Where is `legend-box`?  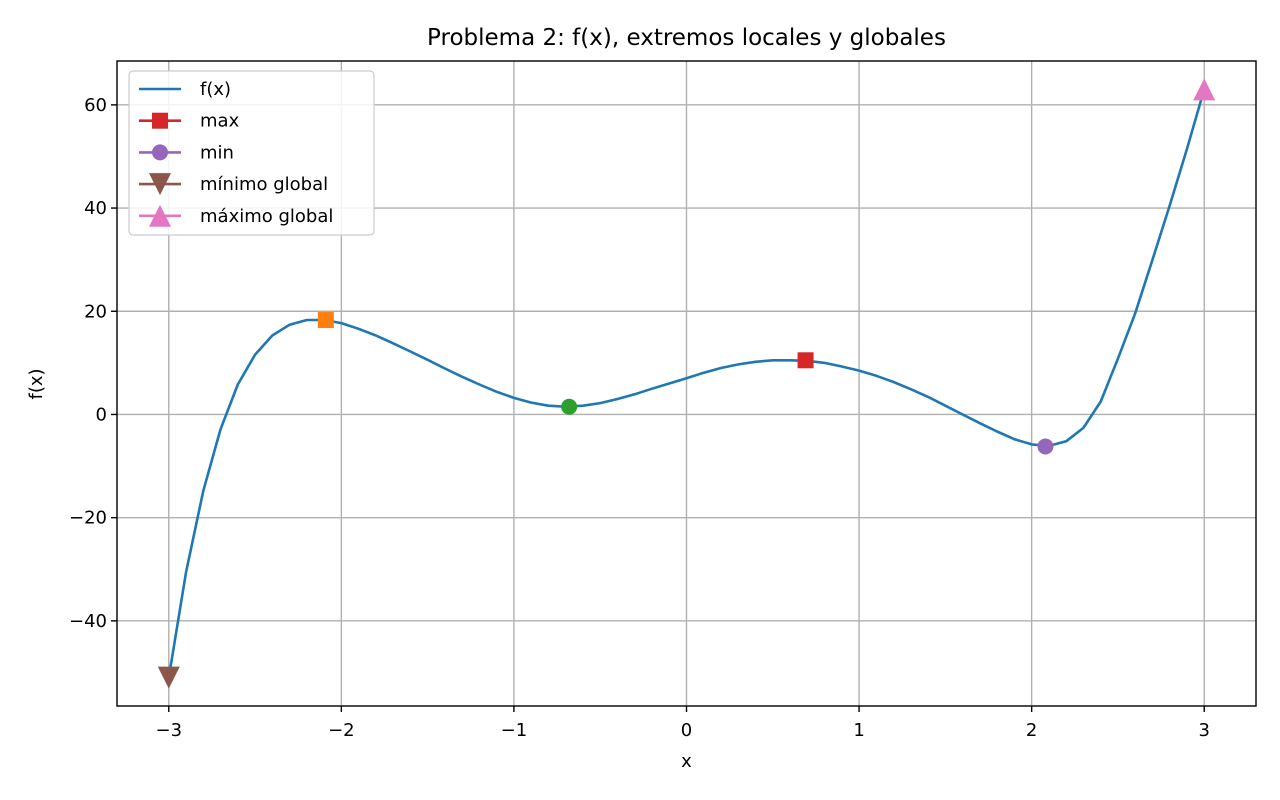 legend-box is located at coordinates (251, 153).